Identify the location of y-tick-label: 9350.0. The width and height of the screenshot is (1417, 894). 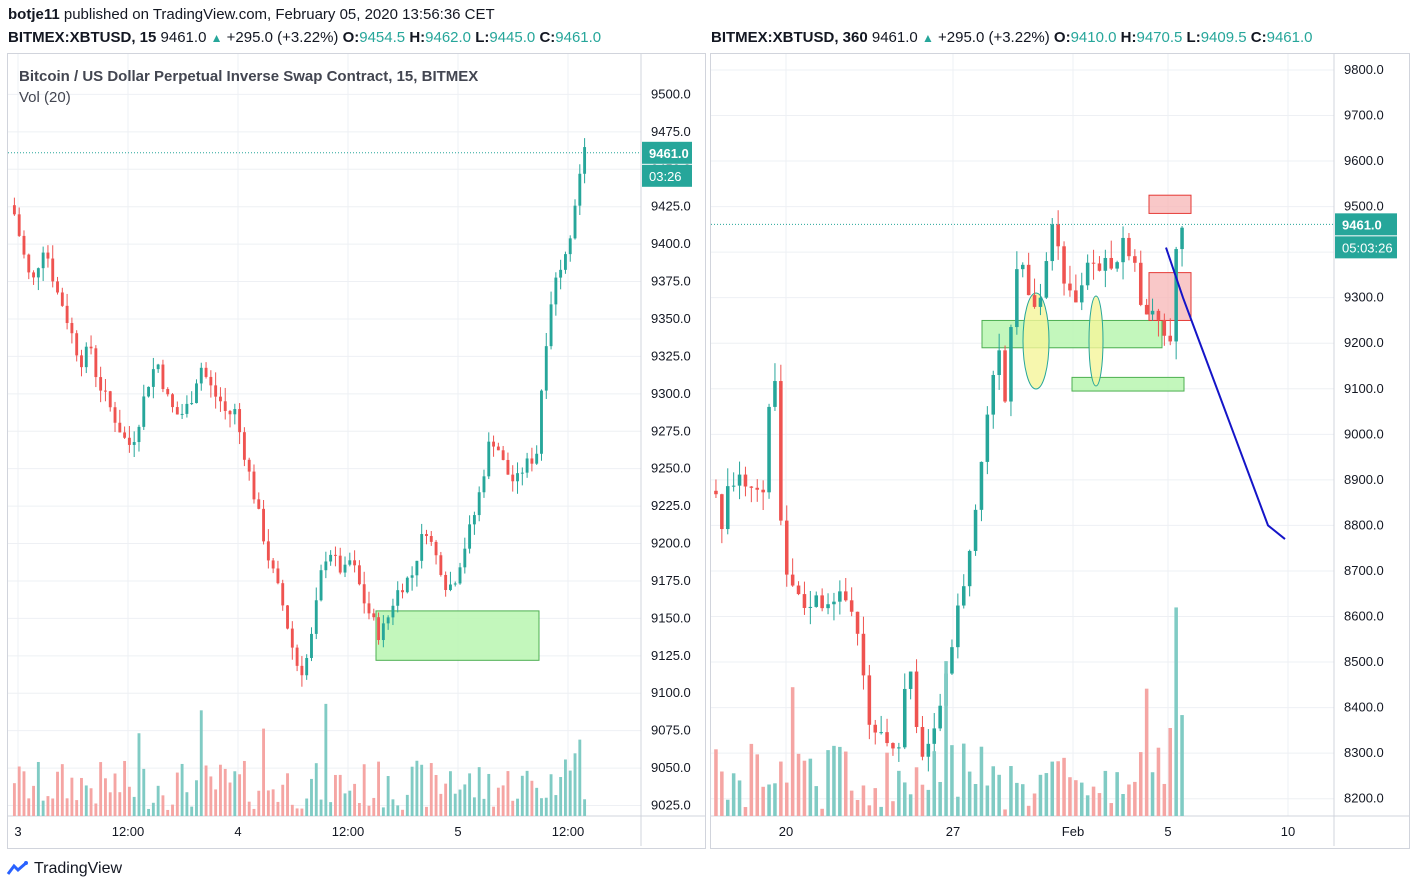
(671, 318).